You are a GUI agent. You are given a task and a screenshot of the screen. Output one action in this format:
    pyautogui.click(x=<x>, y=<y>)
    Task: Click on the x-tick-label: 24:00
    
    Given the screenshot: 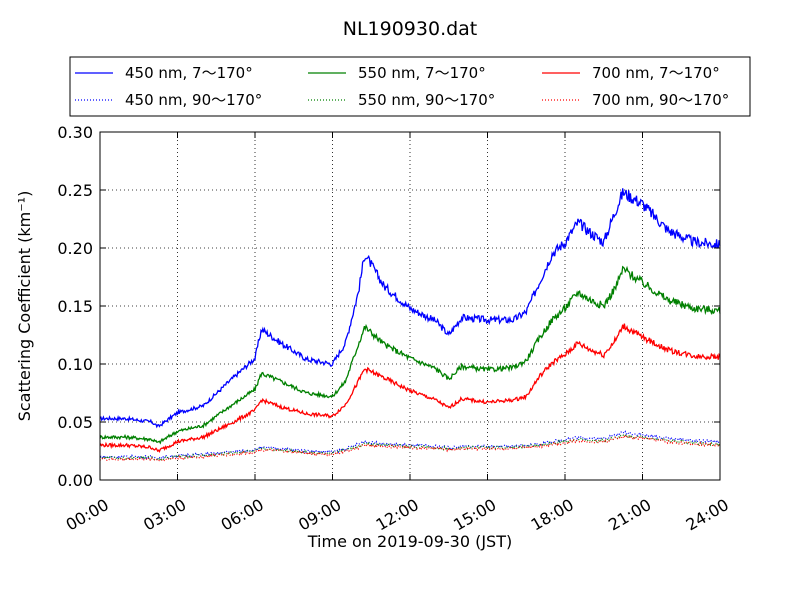 What is the action you would take?
    pyautogui.click(x=707, y=515)
    